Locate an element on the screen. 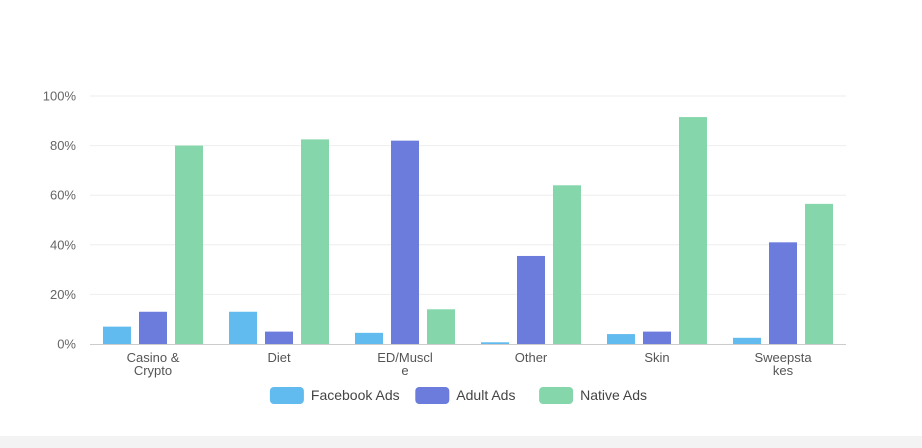  x-tick-label: ED/Muscl e is located at coordinates (405, 364).